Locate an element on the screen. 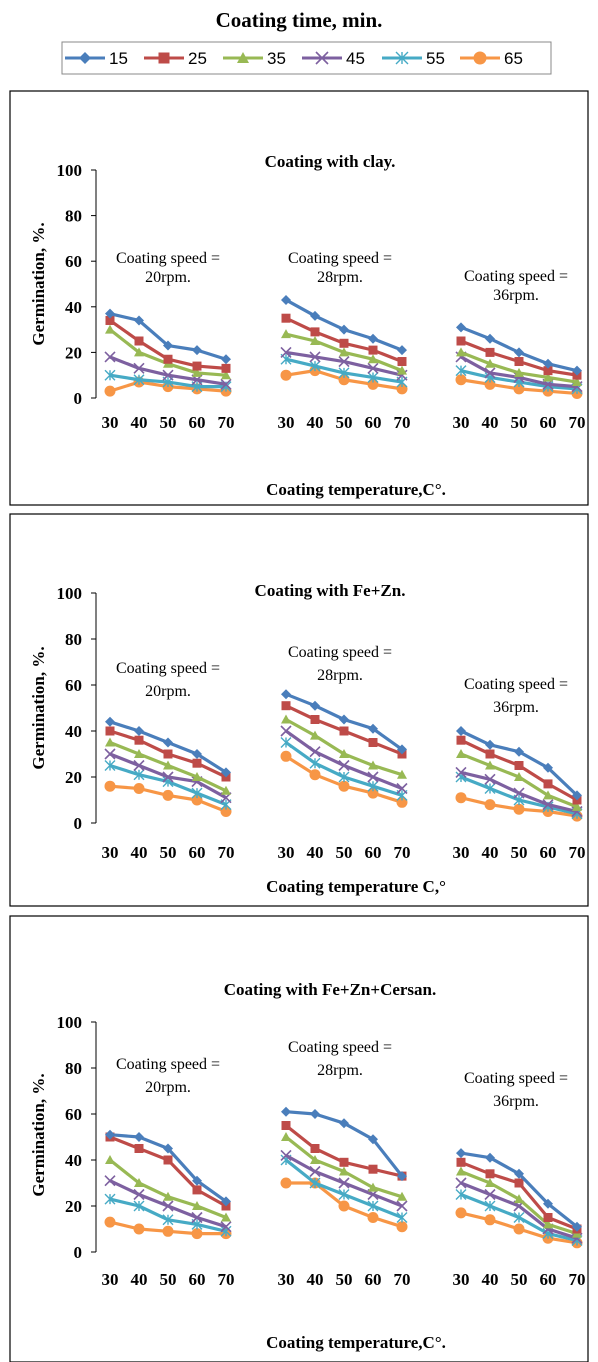 The image size is (598, 1362). speed-group-2: 30 40 50 60 70 Coating speed = 28rpm. is located at coordinates (344, 341).